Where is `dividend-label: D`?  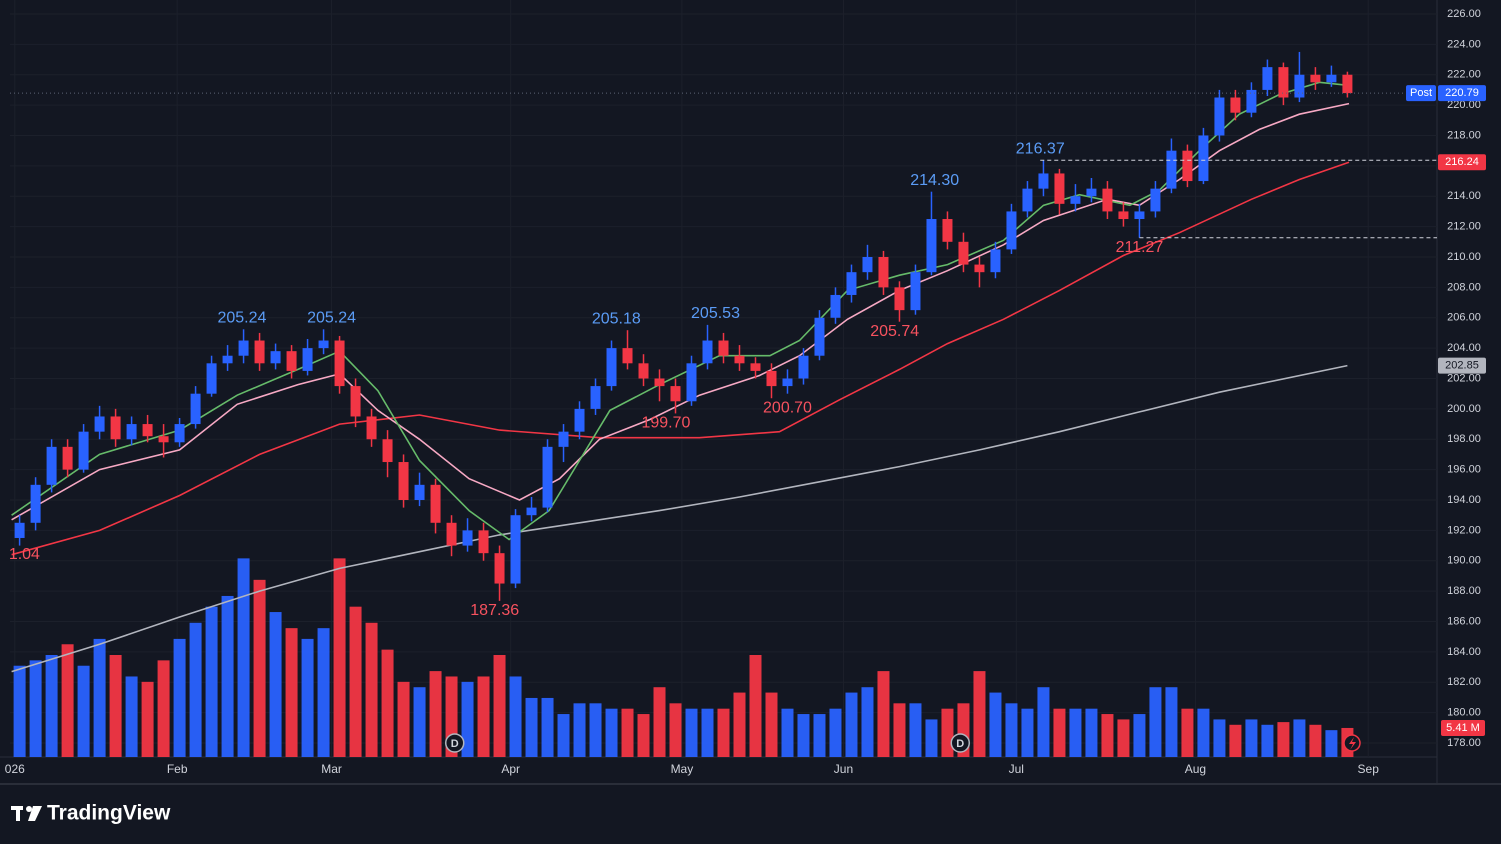
dividend-label: D is located at coordinates (960, 744).